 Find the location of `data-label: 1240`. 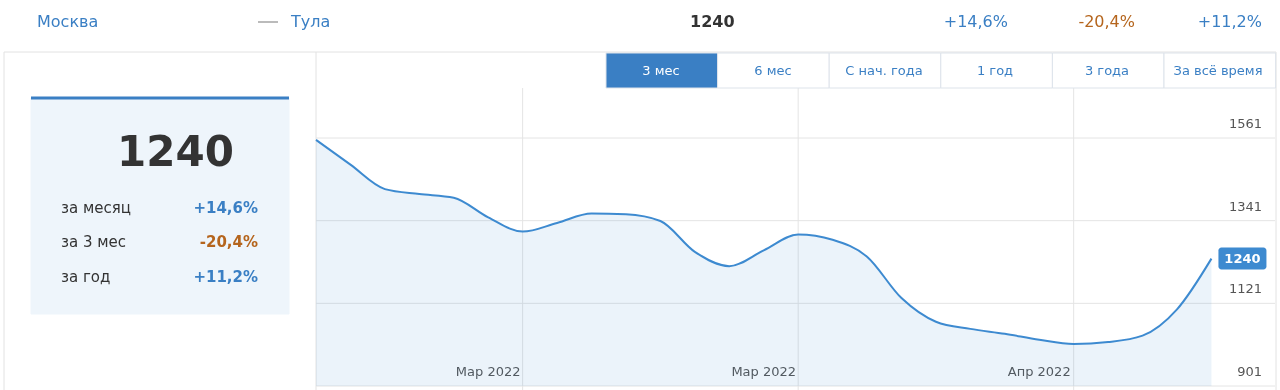

data-label: 1240 is located at coordinates (1242, 258).